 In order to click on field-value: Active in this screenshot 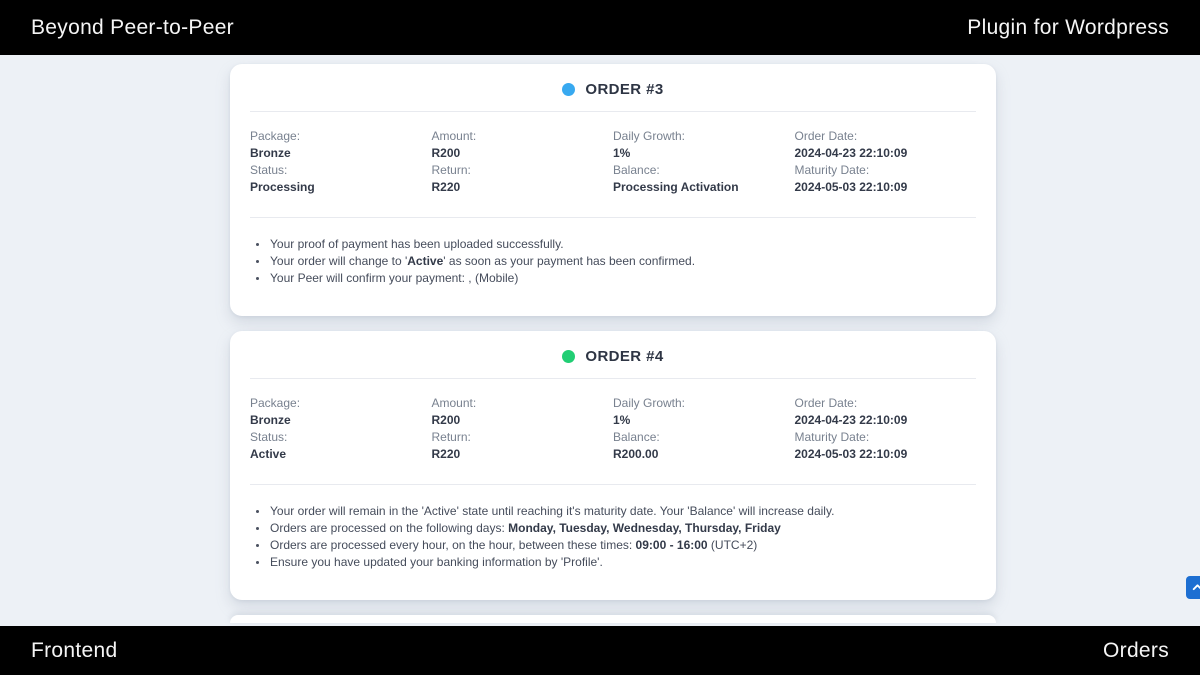, I will do `click(268, 454)`.